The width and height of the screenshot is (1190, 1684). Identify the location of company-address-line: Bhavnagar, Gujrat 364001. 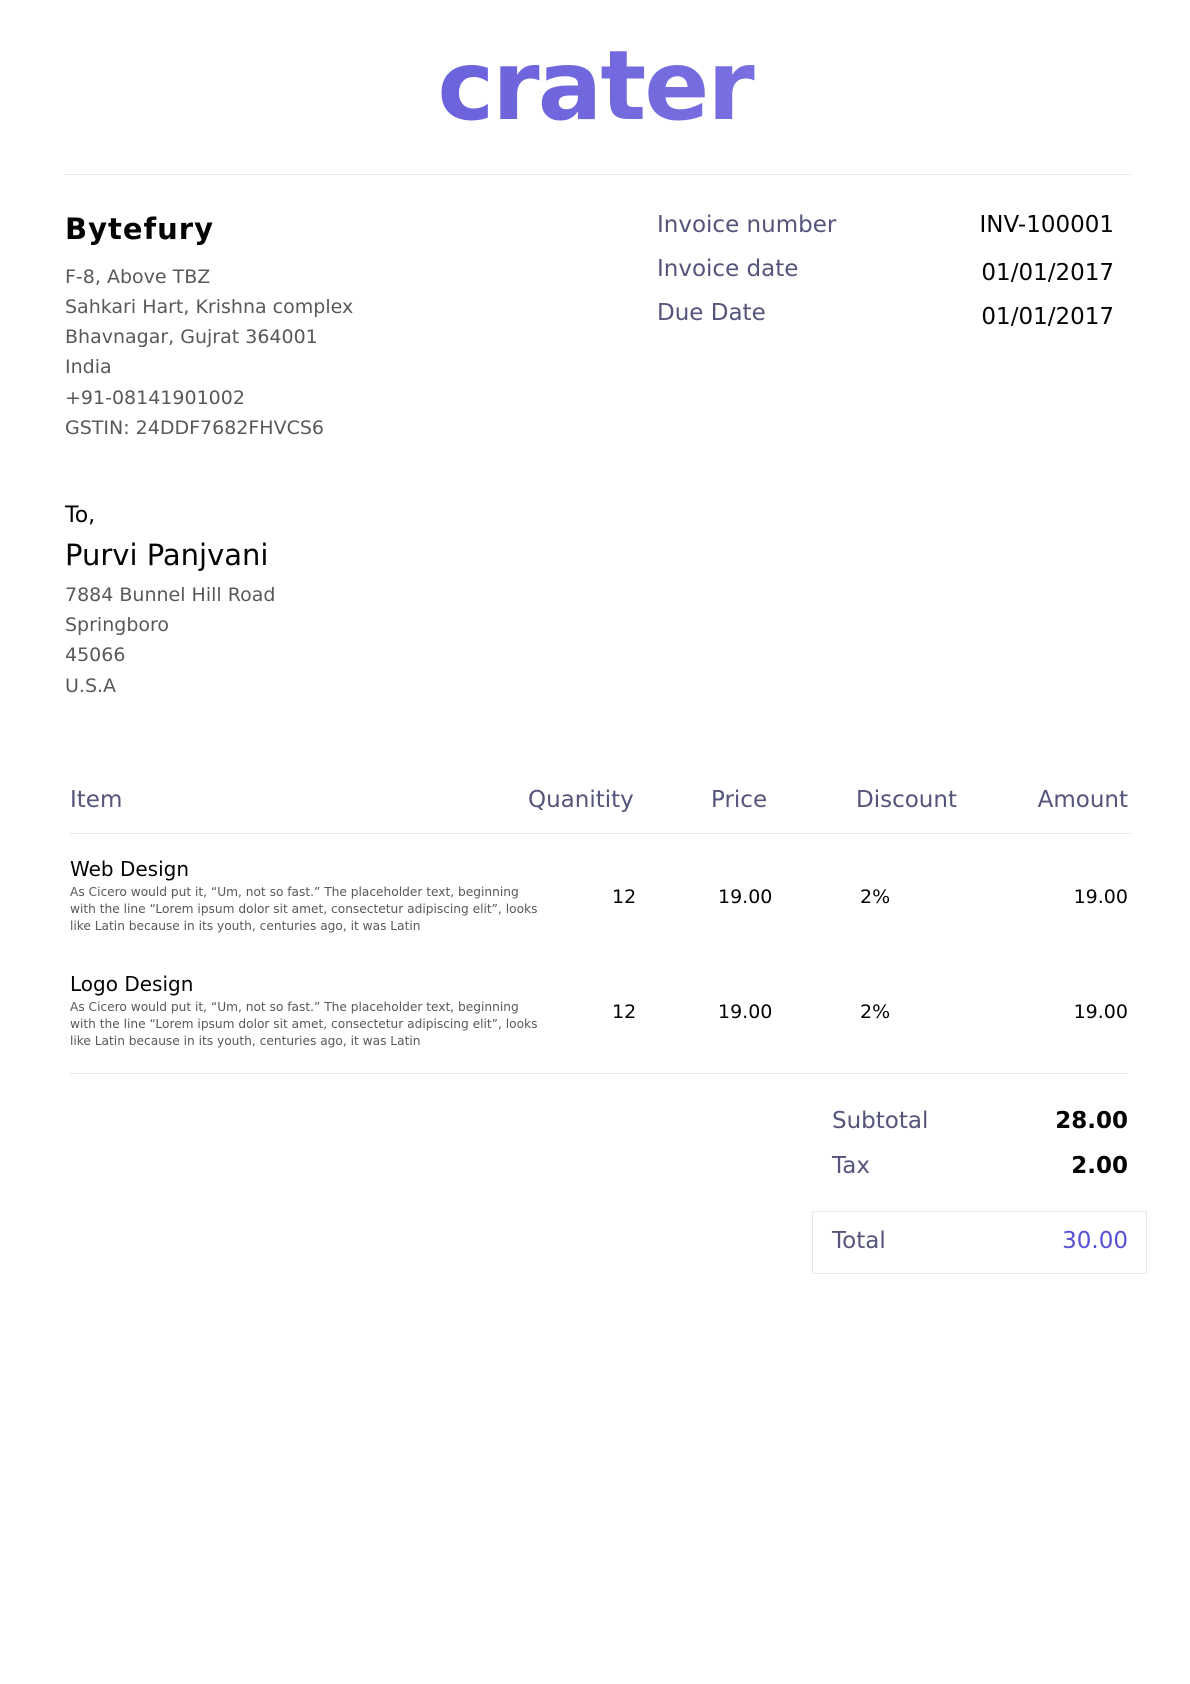
(191, 337).